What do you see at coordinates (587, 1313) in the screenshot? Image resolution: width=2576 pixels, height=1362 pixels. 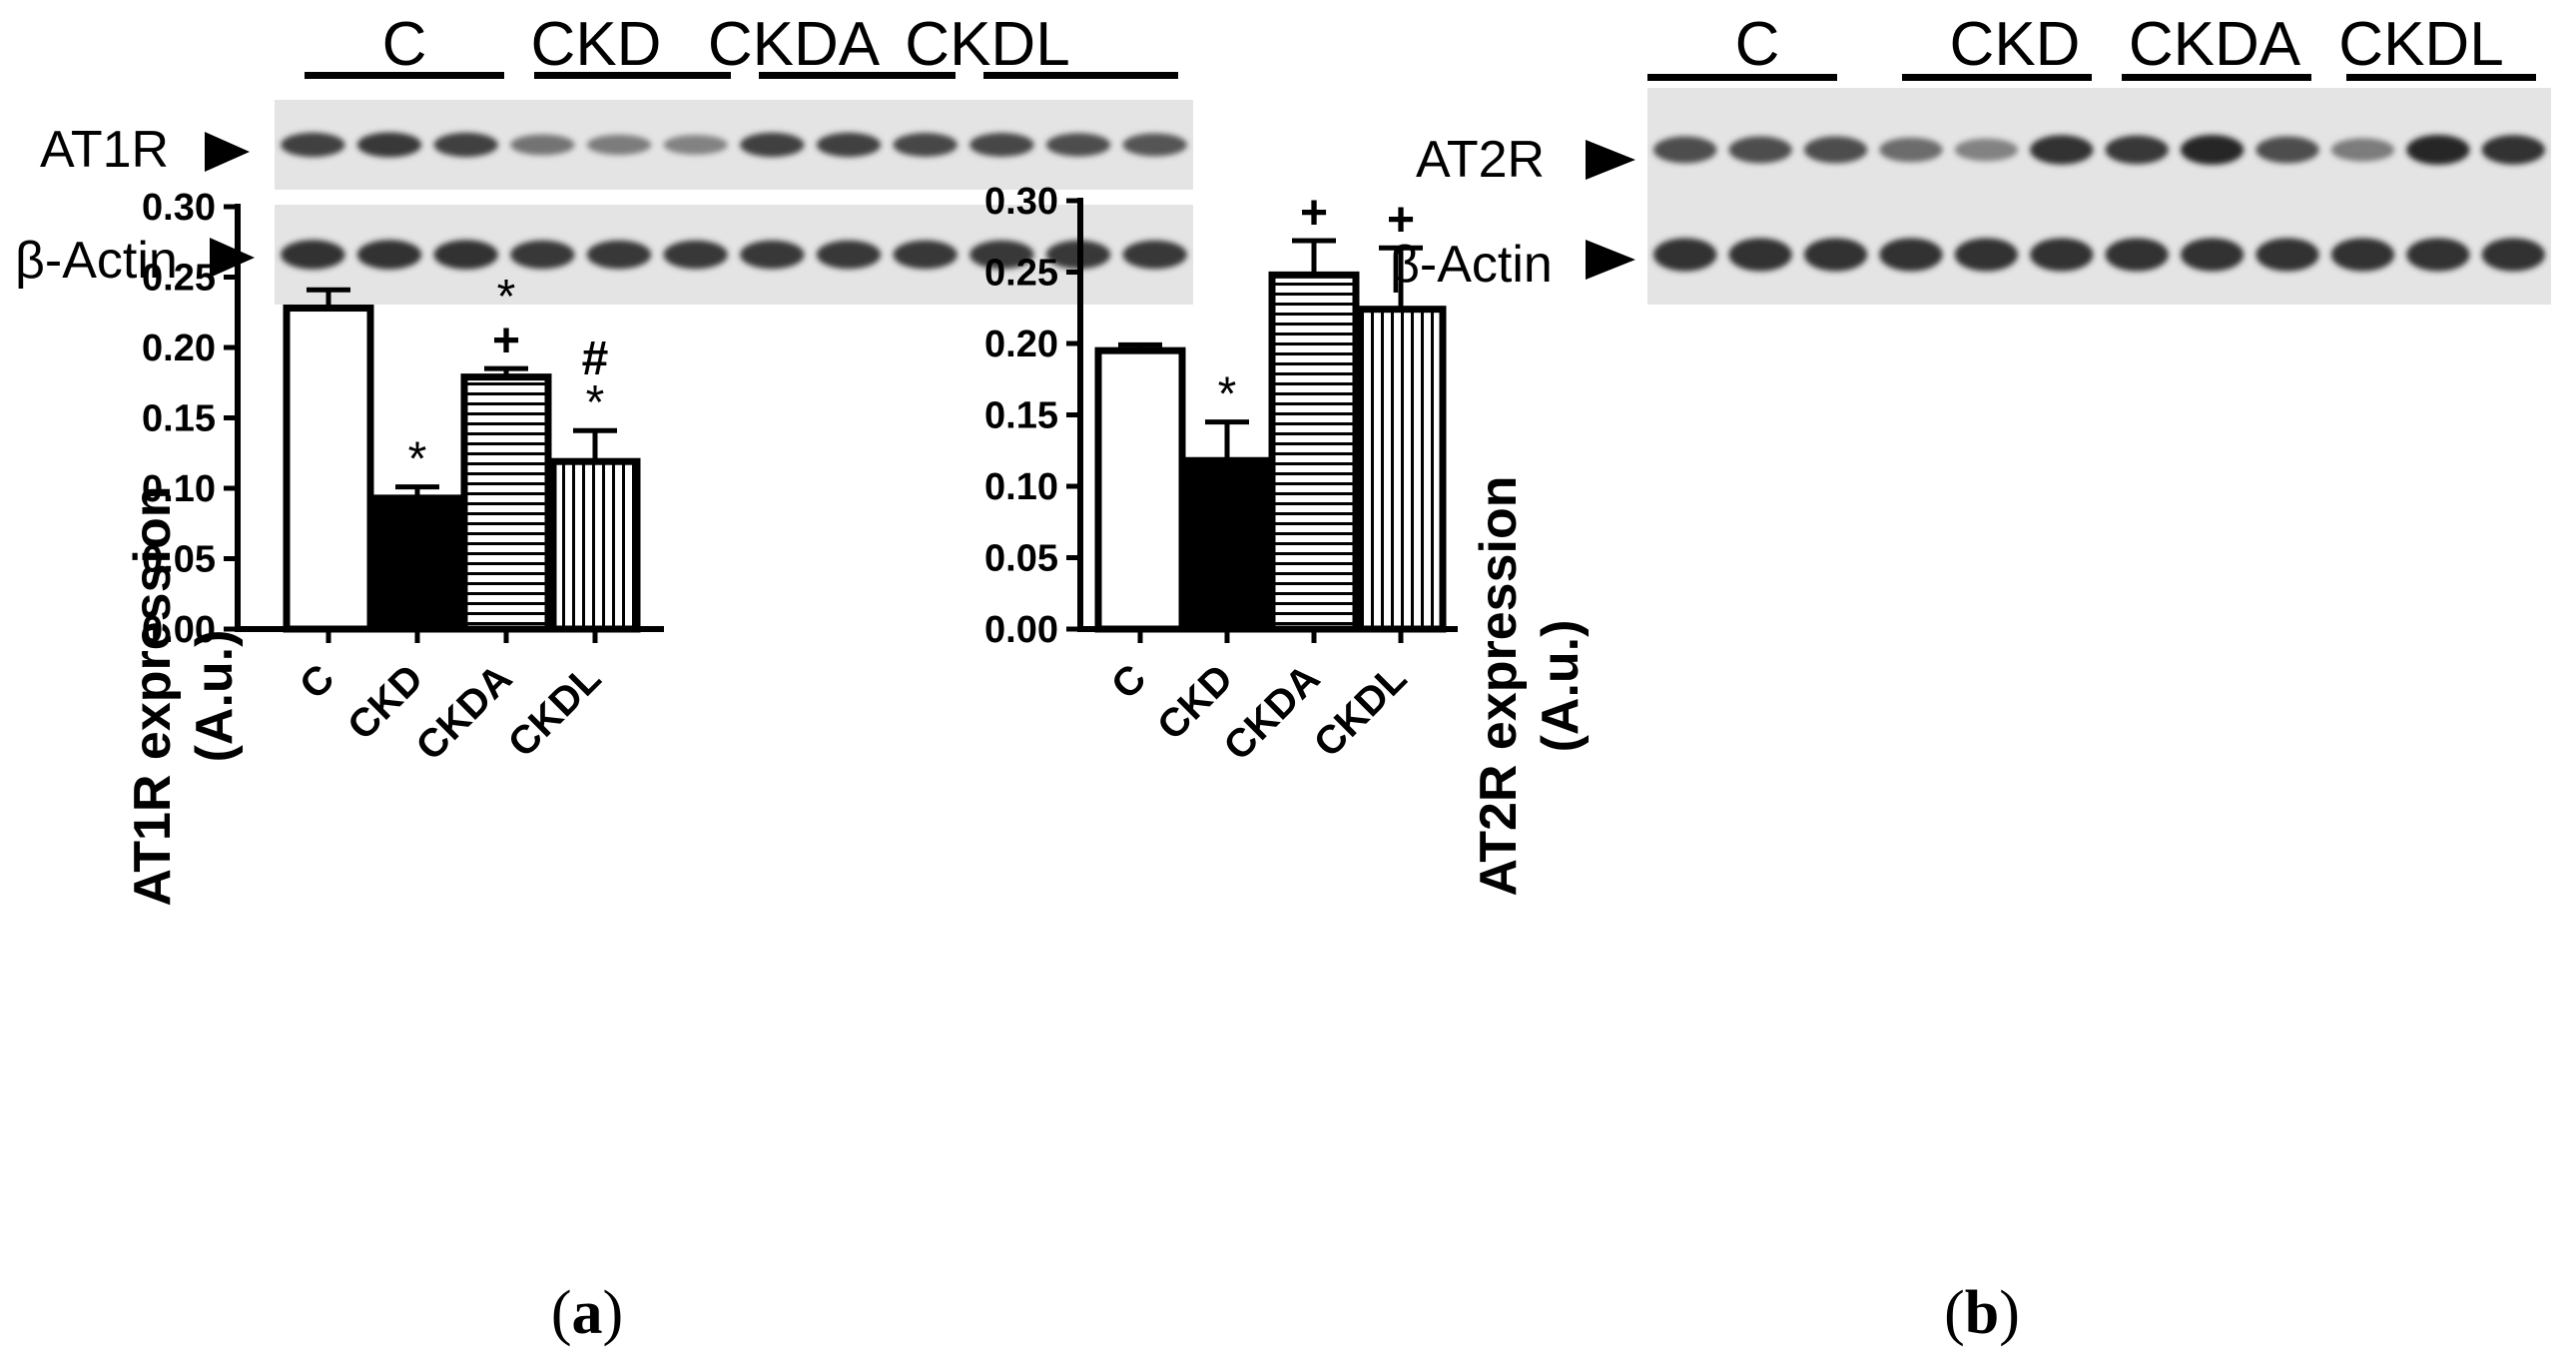 I see `panel-caption: (a)` at bounding box center [587, 1313].